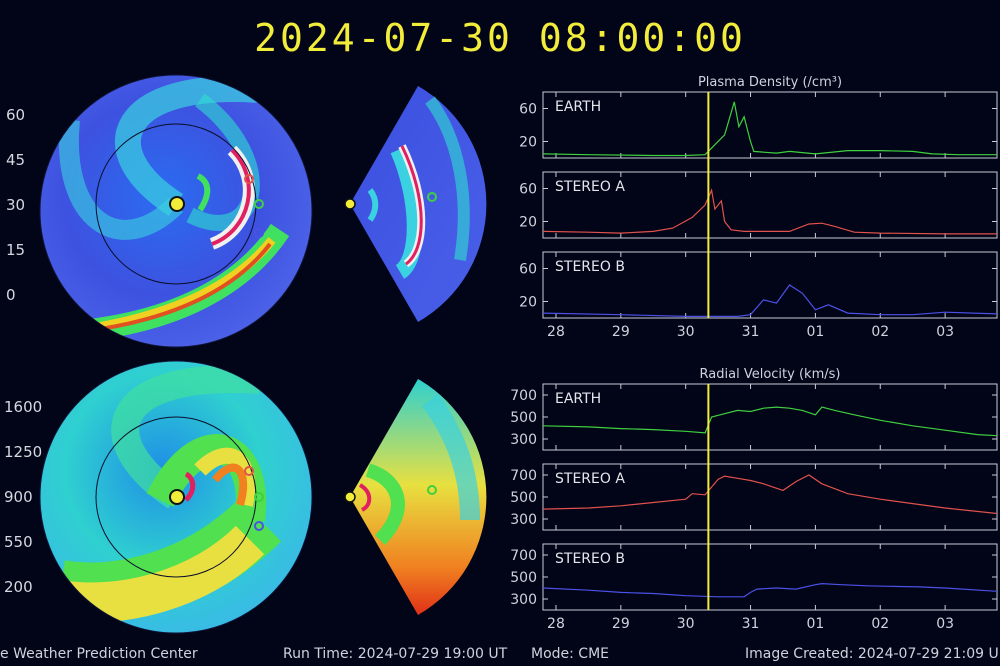 The height and width of the screenshot is (666, 1000). I want to click on density-scale-label: 45, so click(16, 160).